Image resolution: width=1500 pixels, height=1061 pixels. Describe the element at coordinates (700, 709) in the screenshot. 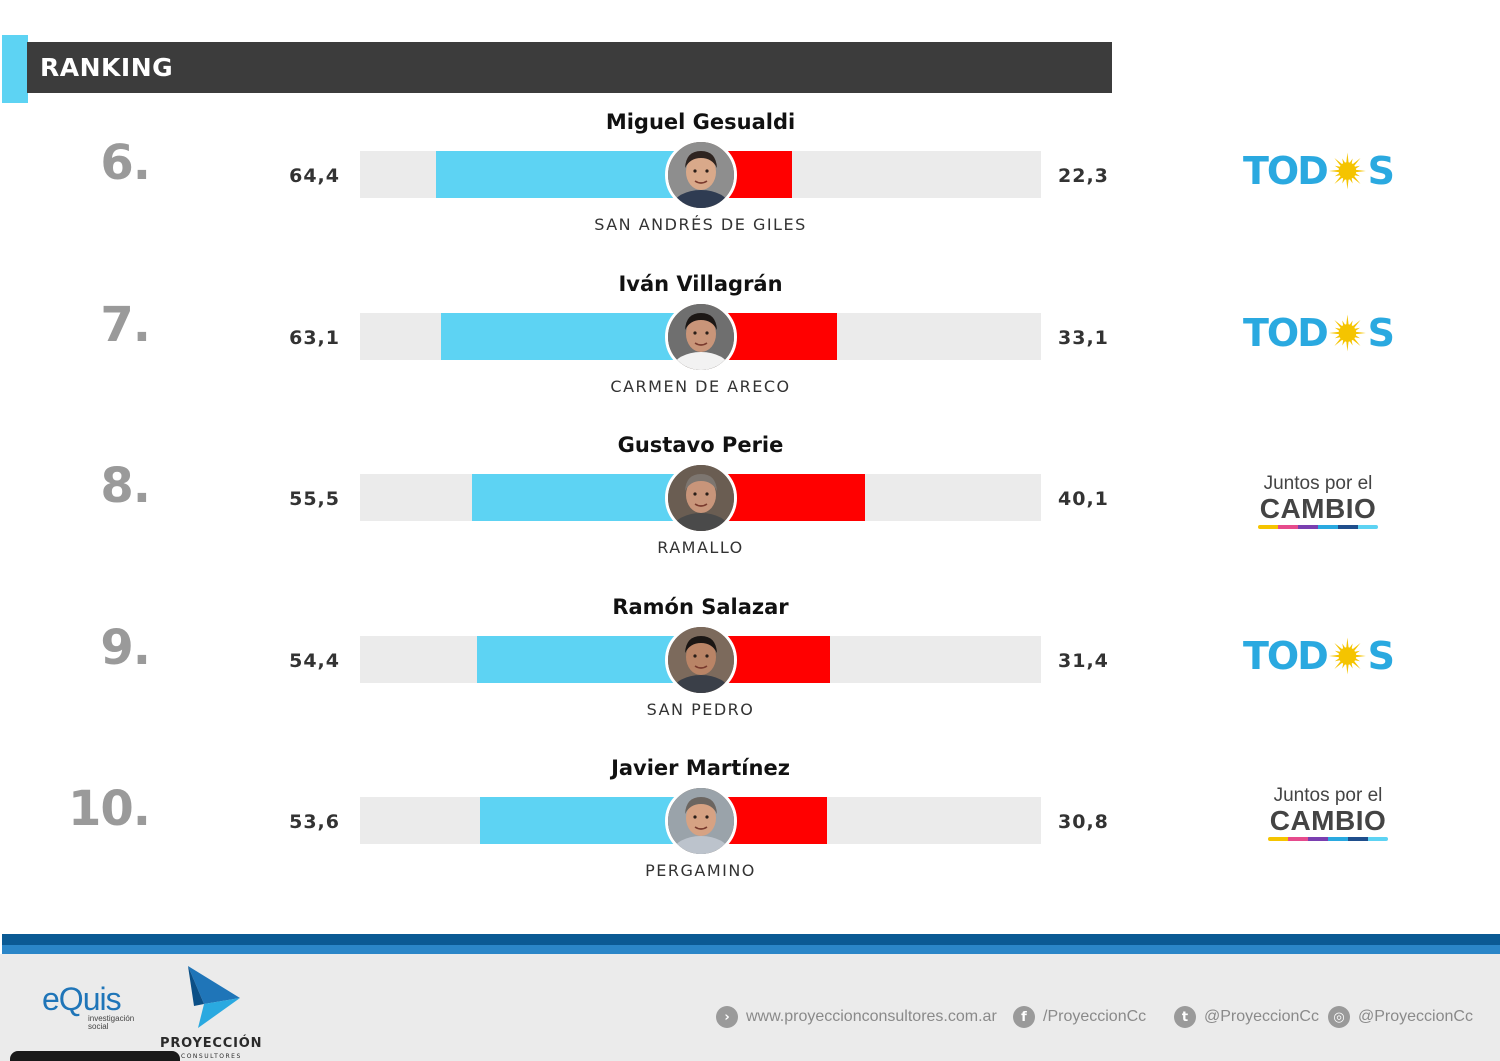

I see `city-label: SAN PEDRO` at that location.